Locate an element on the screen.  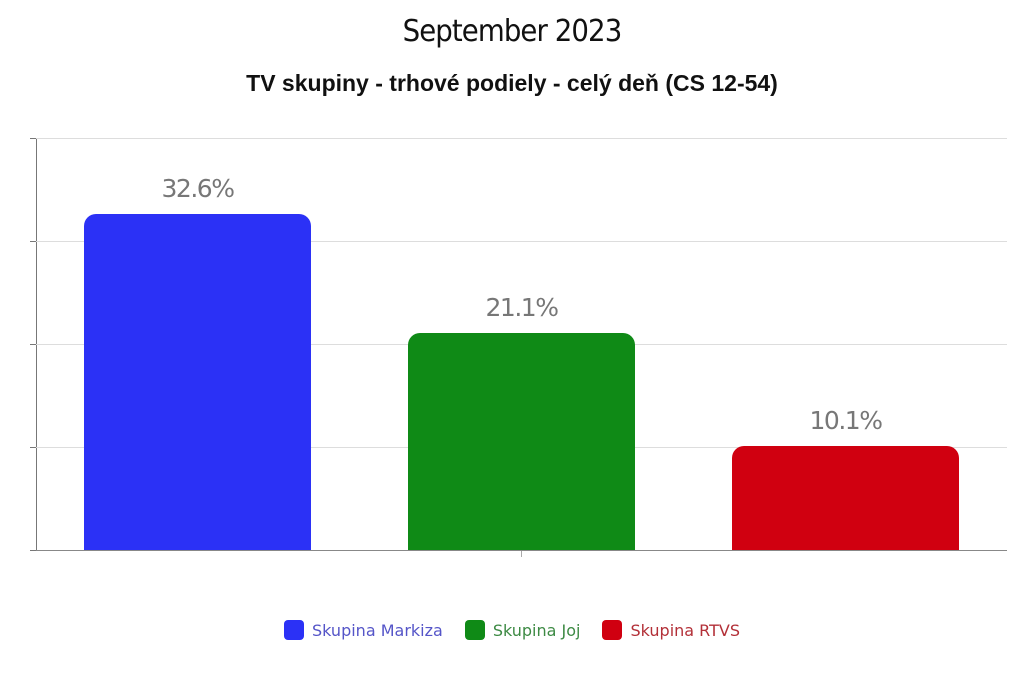
legend-label: Skupina Joj is located at coordinates (536, 630).